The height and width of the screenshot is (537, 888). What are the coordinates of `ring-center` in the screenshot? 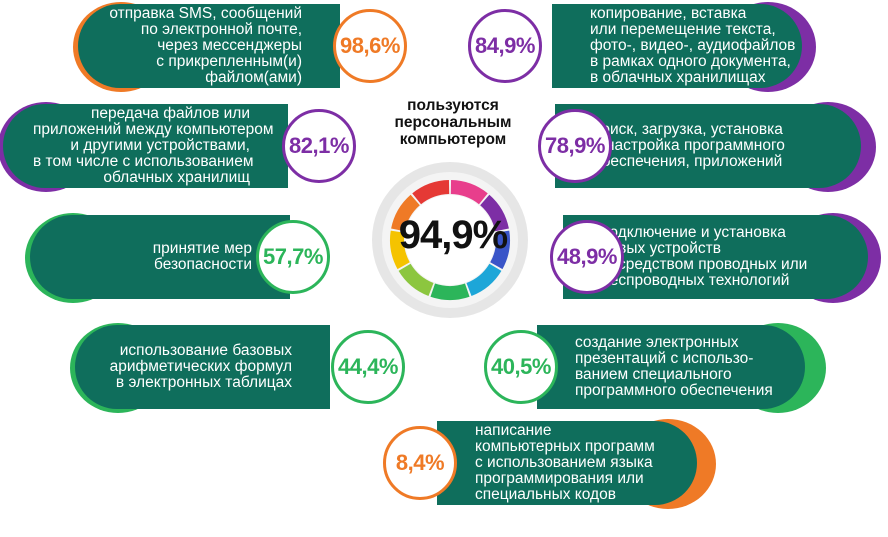 It's located at (450, 240).